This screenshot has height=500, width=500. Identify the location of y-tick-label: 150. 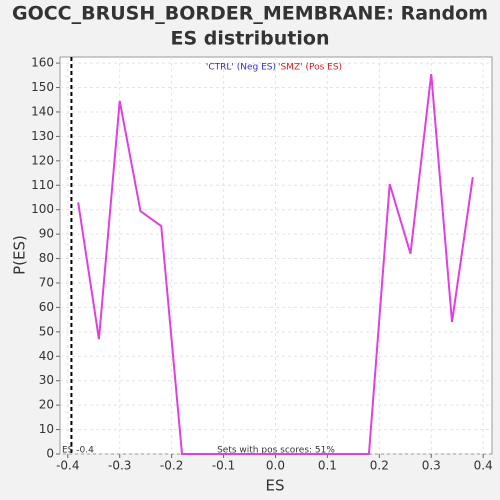
(42, 87).